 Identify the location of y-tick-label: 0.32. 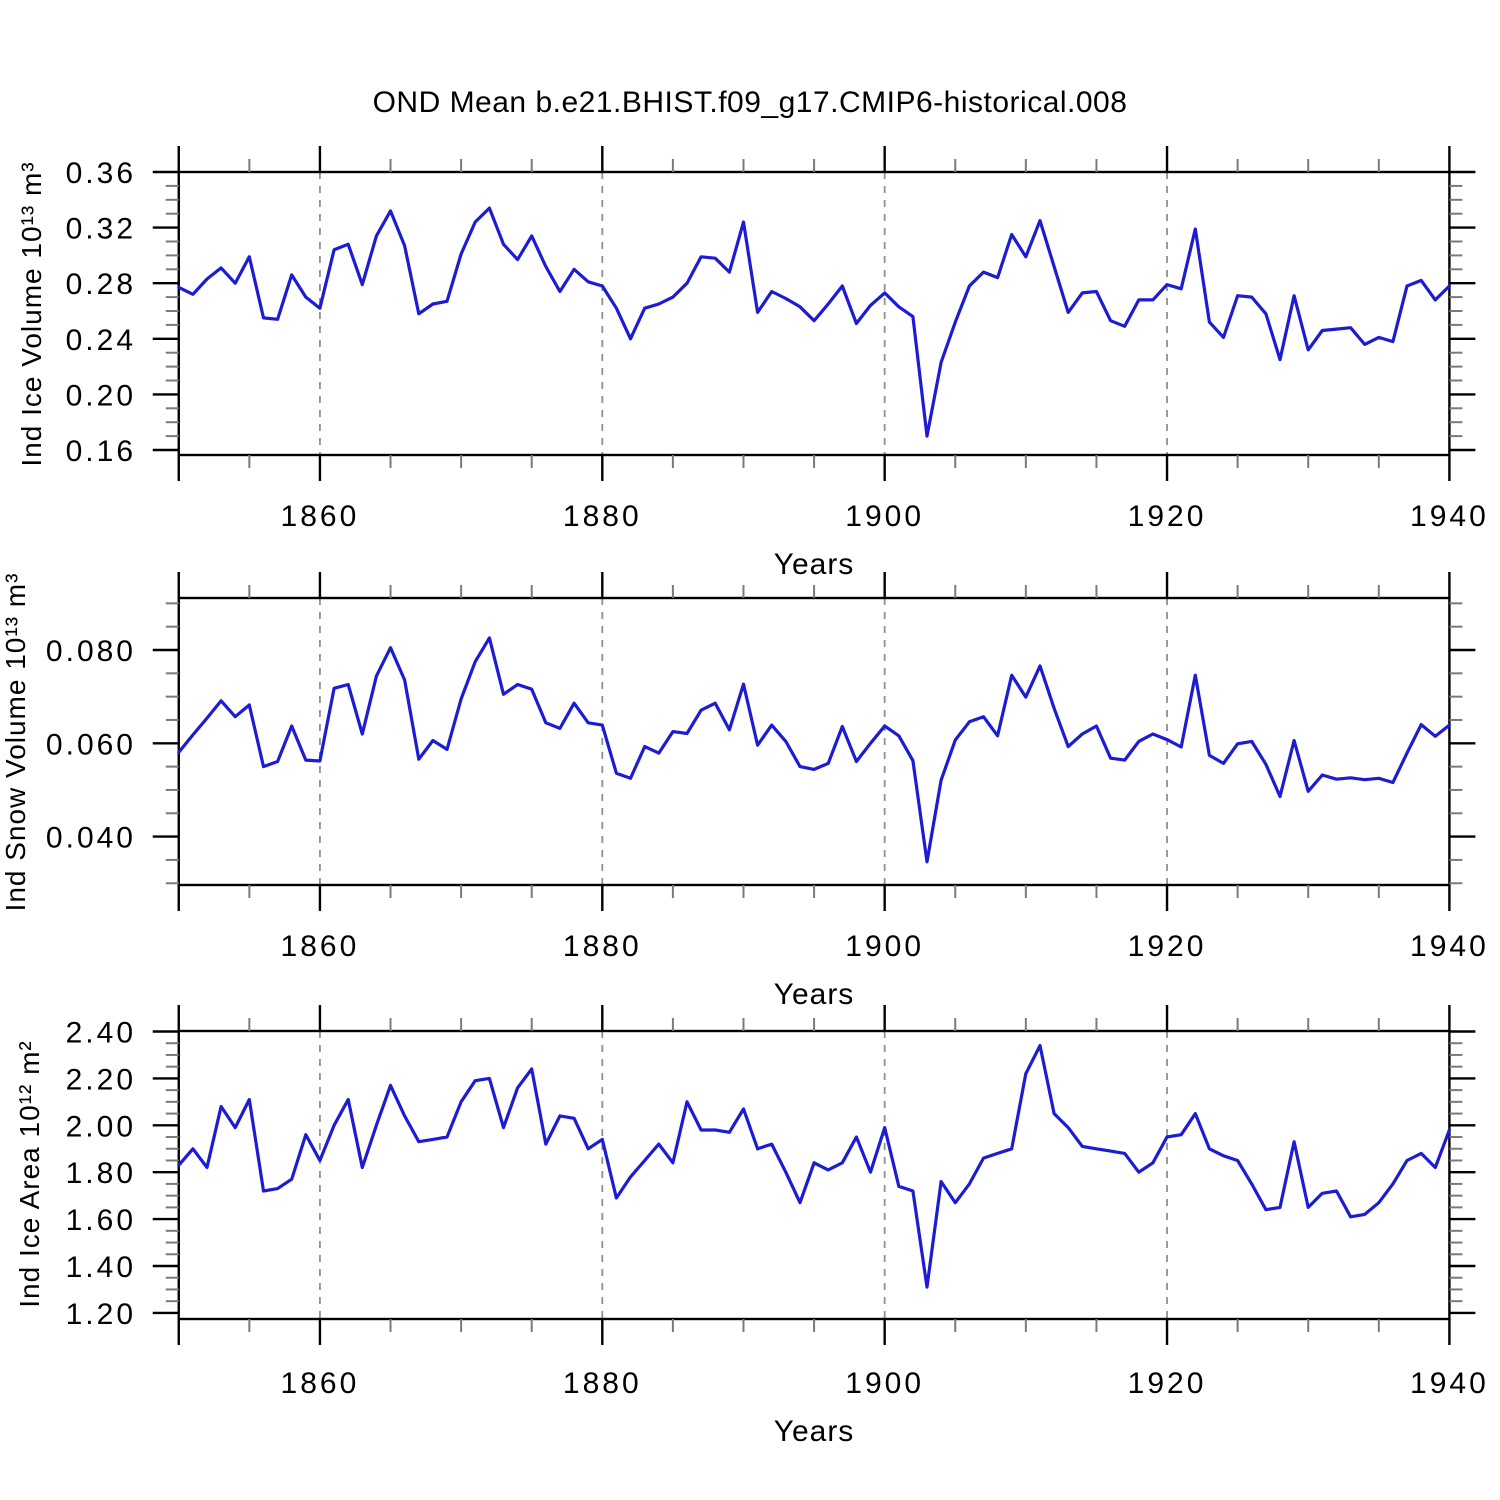
(101, 229).